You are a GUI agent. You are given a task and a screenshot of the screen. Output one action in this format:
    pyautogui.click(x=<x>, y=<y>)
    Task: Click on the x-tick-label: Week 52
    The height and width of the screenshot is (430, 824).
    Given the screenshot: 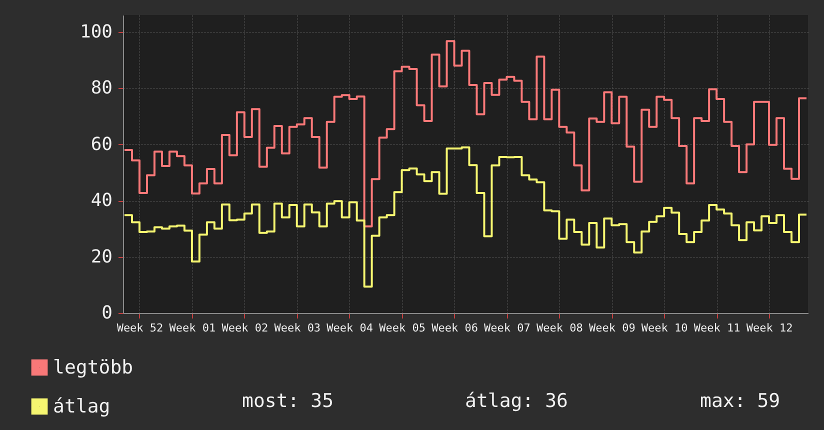 What is the action you would take?
    pyautogui.click(x=140, y=328)
    